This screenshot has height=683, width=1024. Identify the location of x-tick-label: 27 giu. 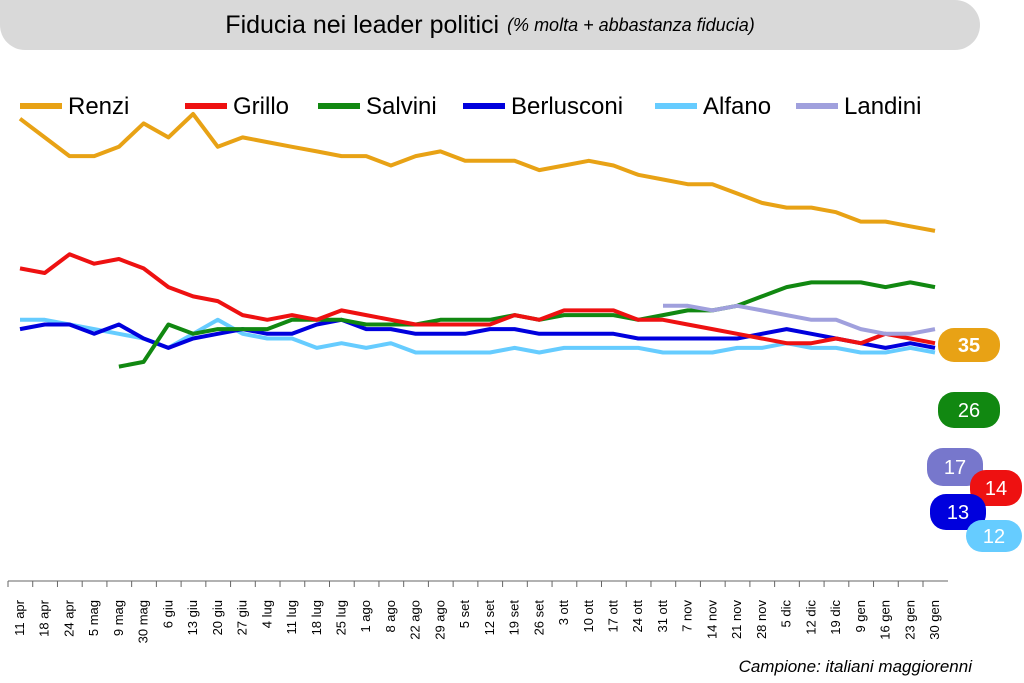
(242, 617).